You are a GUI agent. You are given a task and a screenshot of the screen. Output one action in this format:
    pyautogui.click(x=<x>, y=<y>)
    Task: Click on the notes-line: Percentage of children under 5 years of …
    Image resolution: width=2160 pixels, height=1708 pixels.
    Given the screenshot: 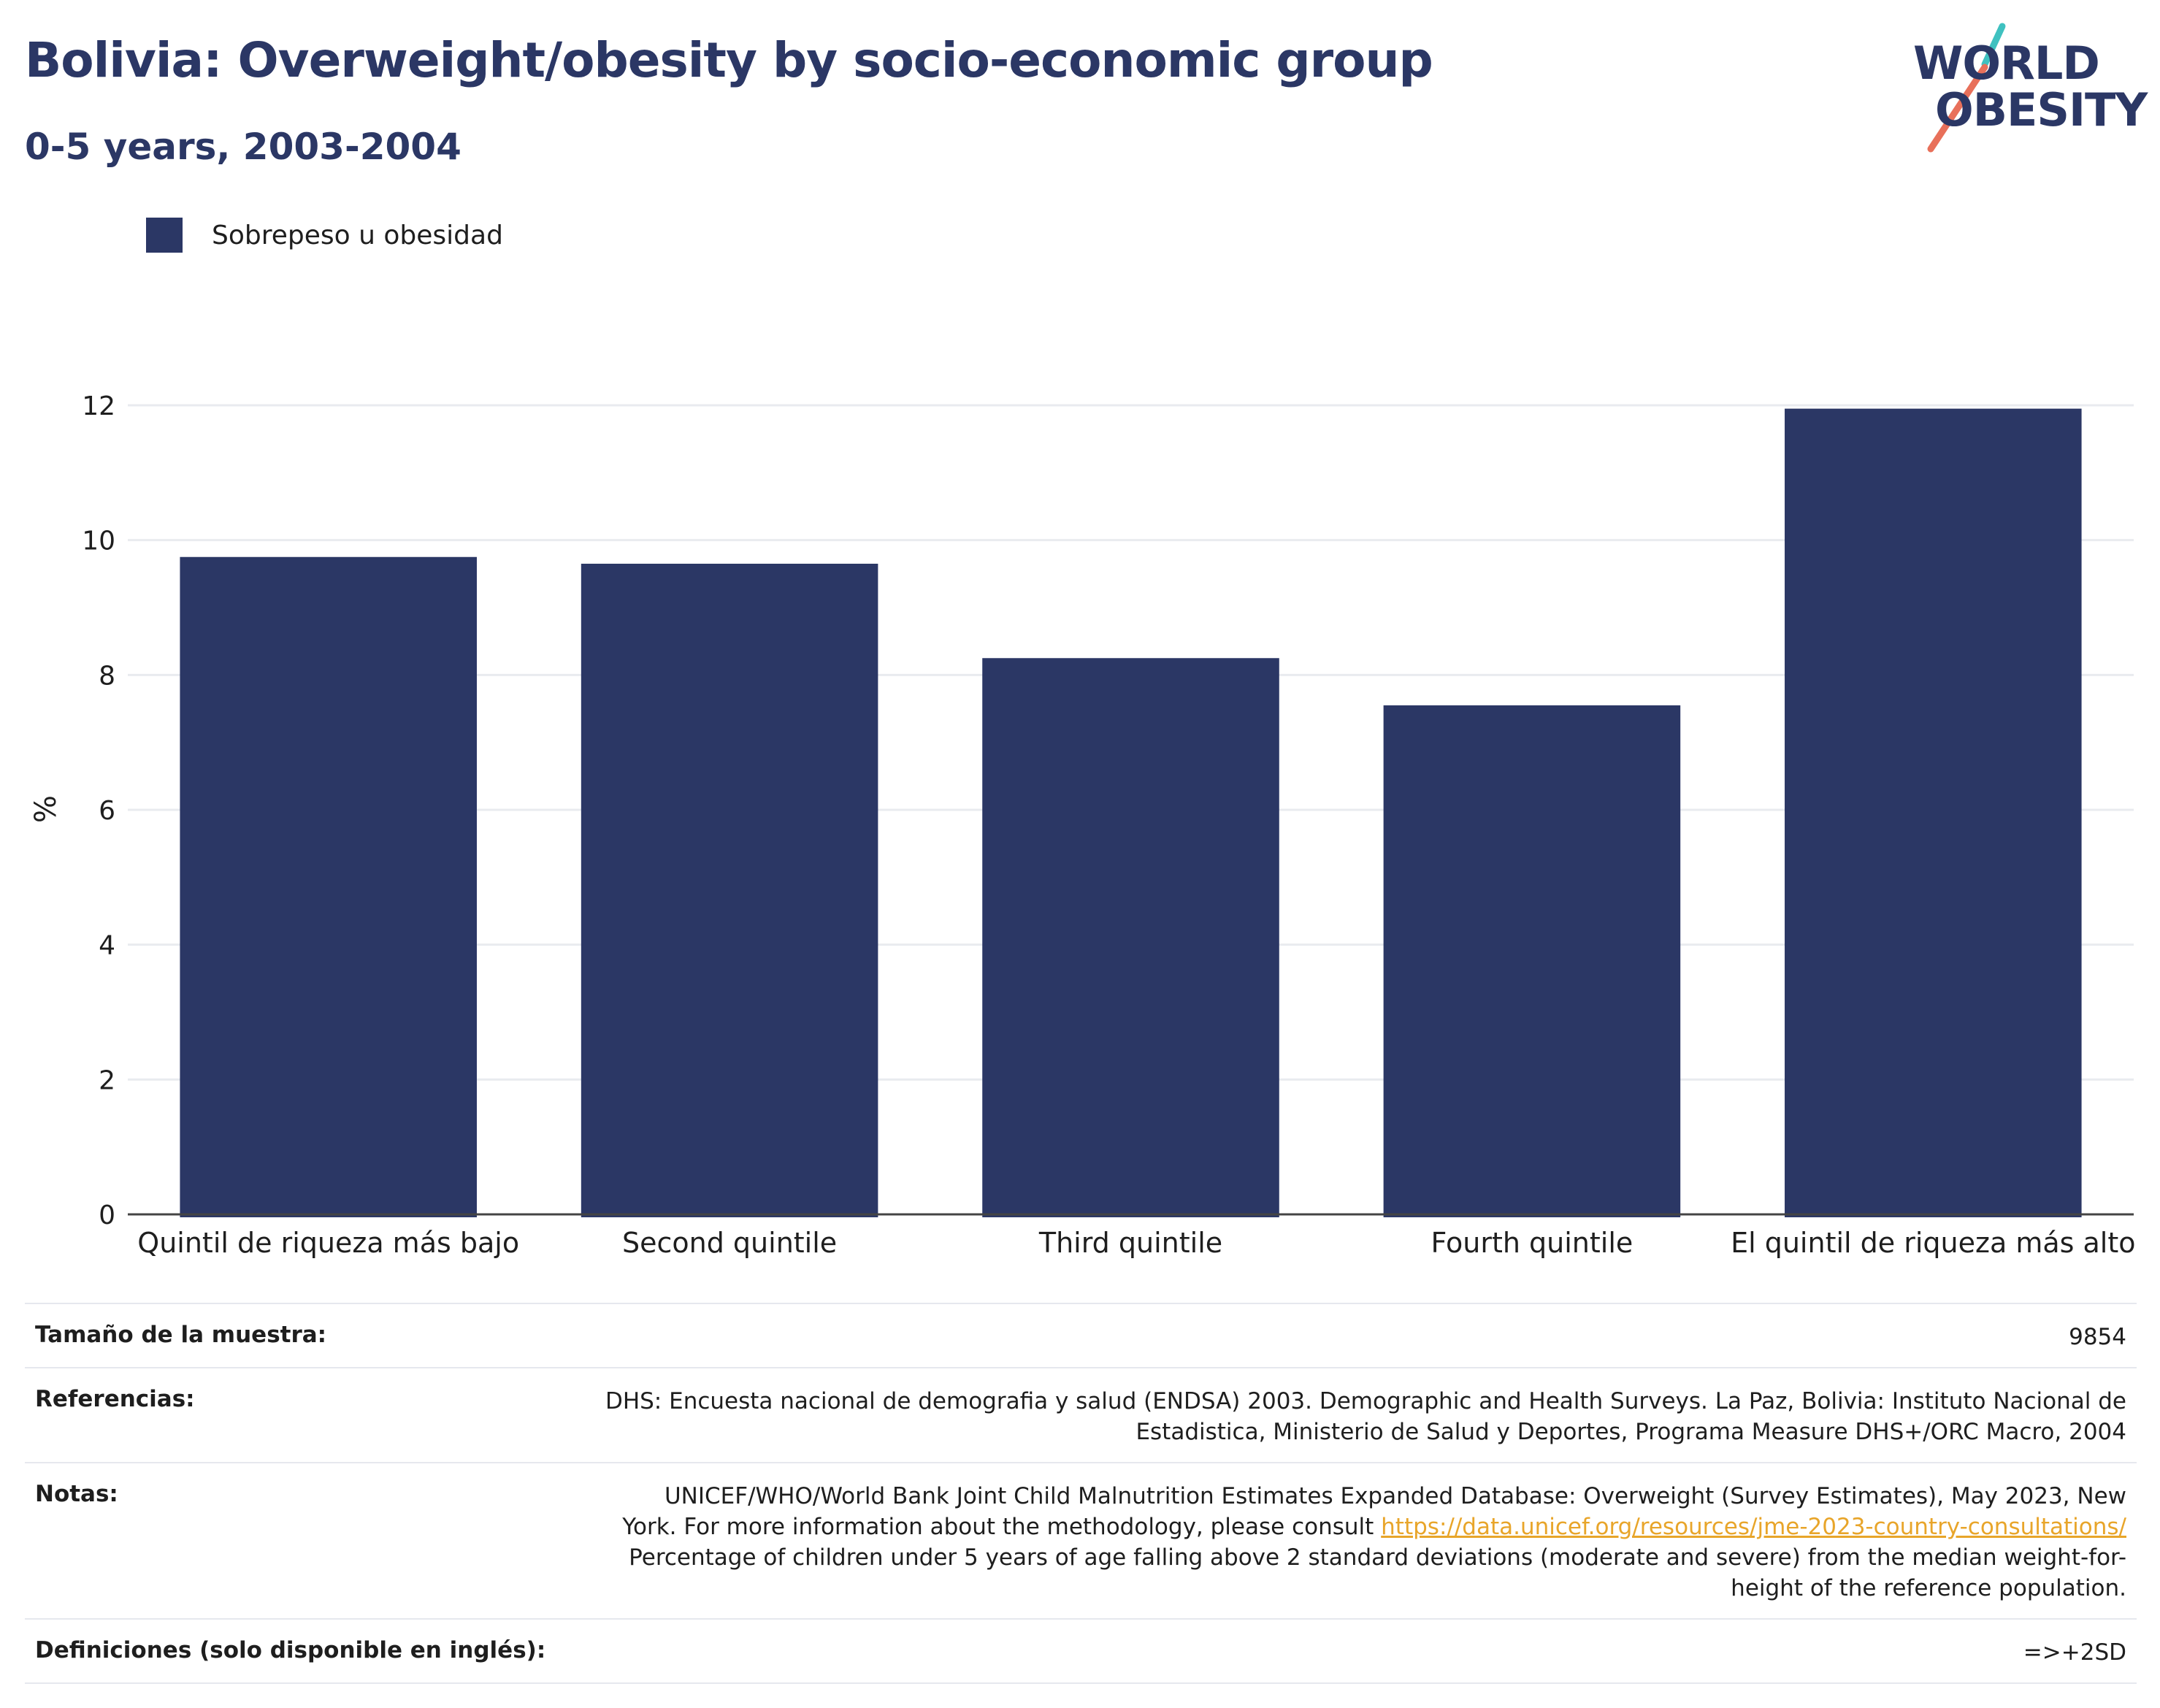 What is the action you would take?
    pyautogui.click(x=1377, y=1557)
    